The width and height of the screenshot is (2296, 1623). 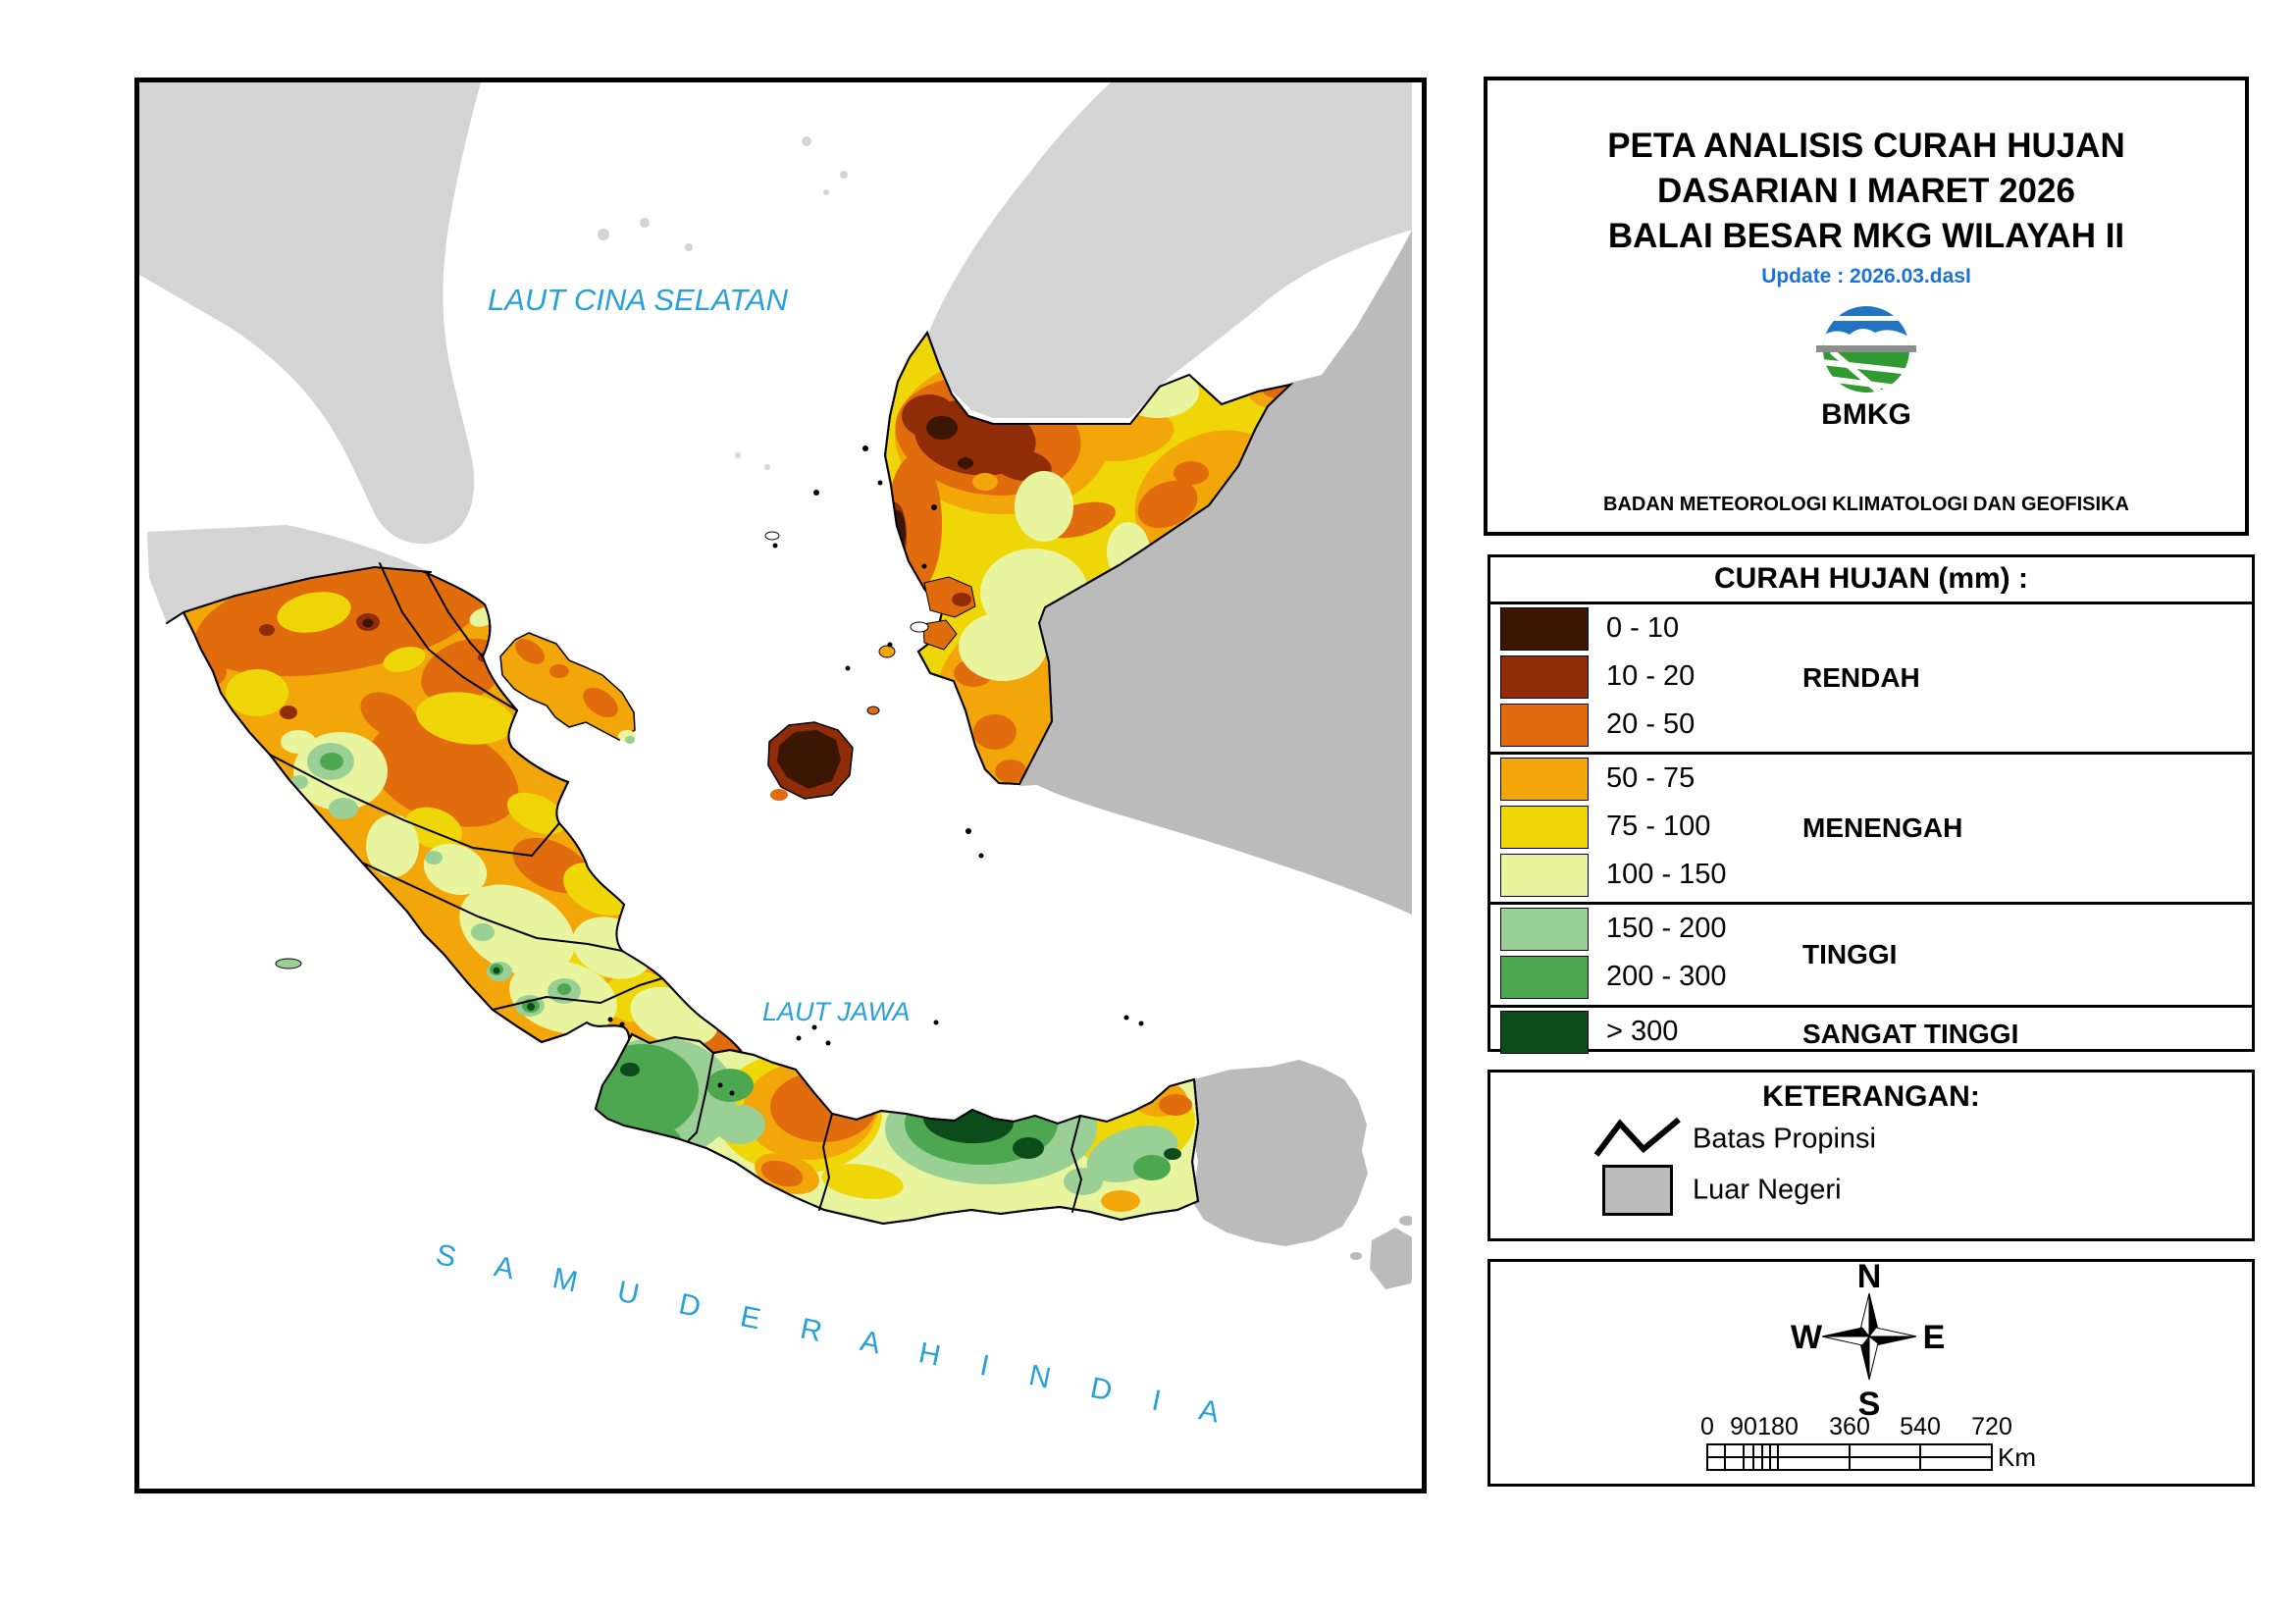 What do you see at coordinates (1869, 1404) in the screenshot?
I see `compass-s-label: S` at bounding box center [1869, 1404].